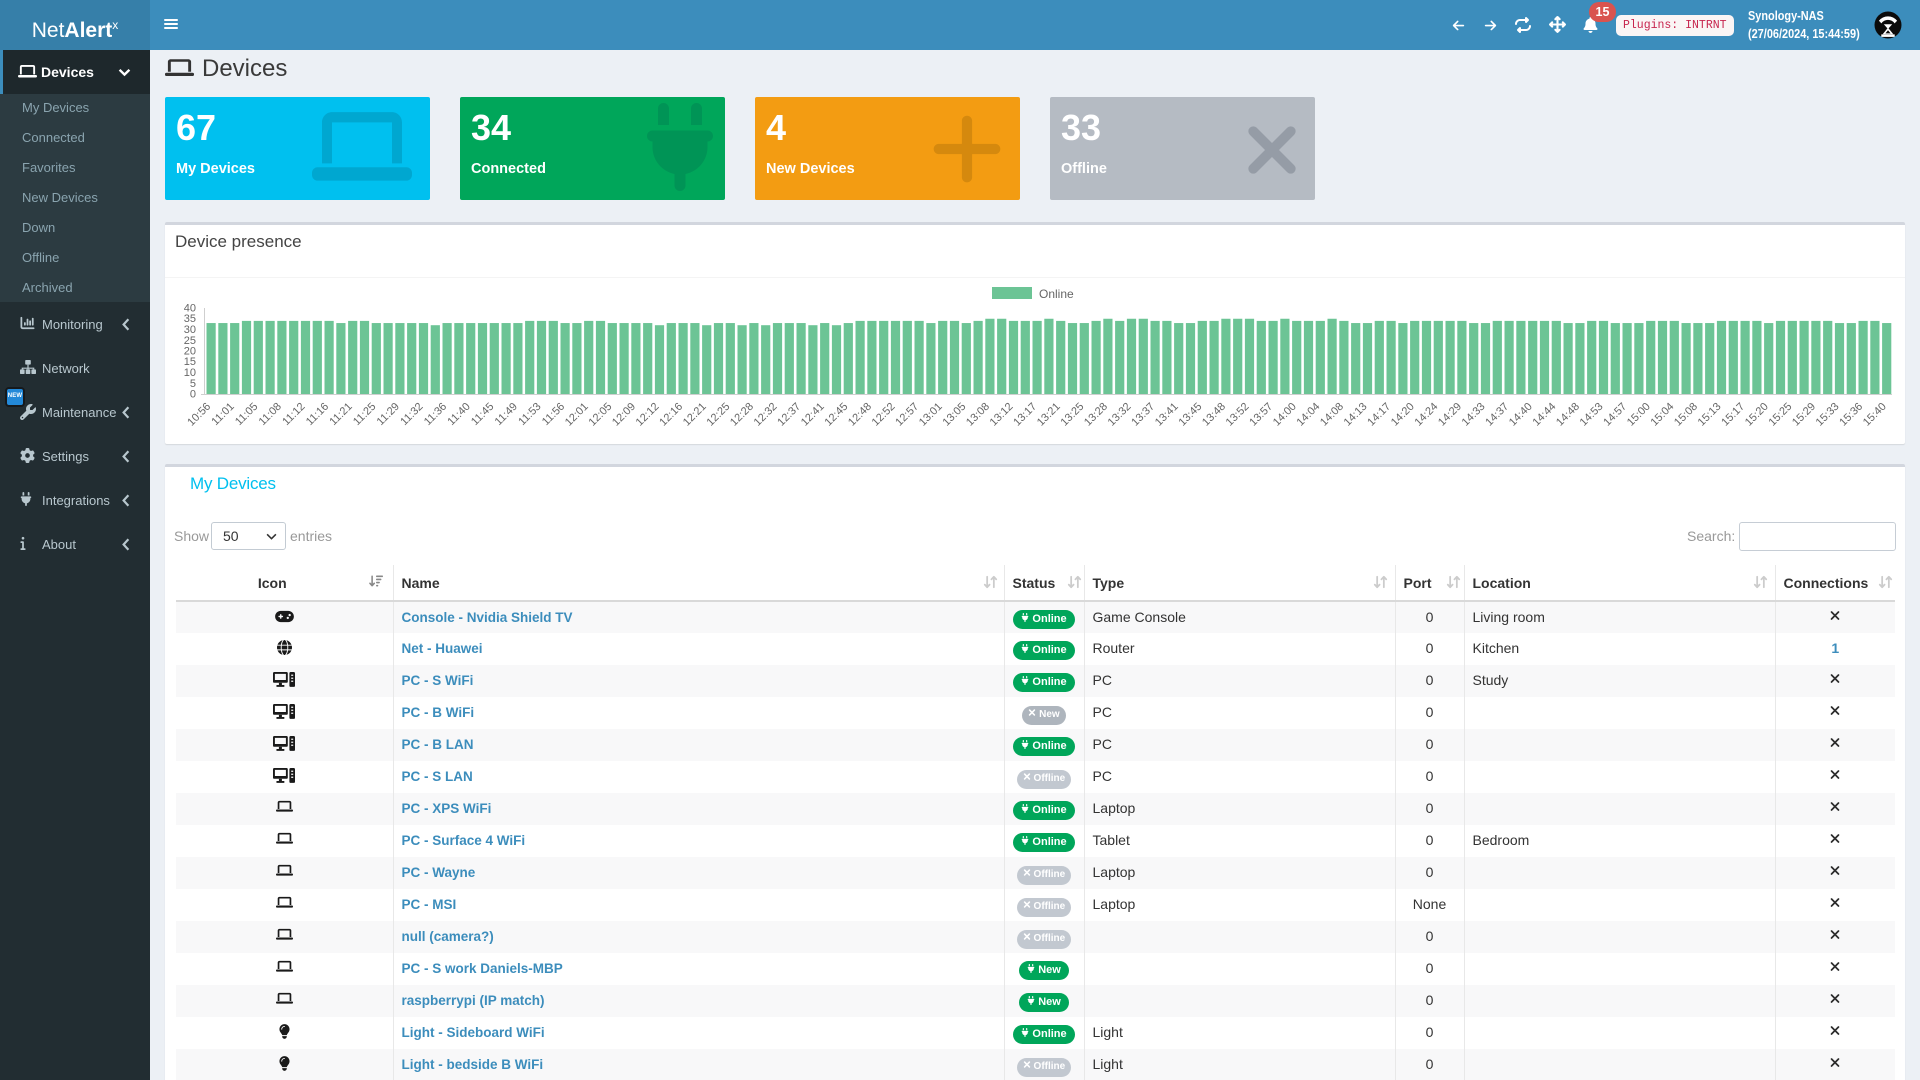 Image resolution: width=1920 pixels, height=1080 pixels. Describe the element at coordinates (529, 414) in the screenshot. I see `svg-text: 11:53` at that location.